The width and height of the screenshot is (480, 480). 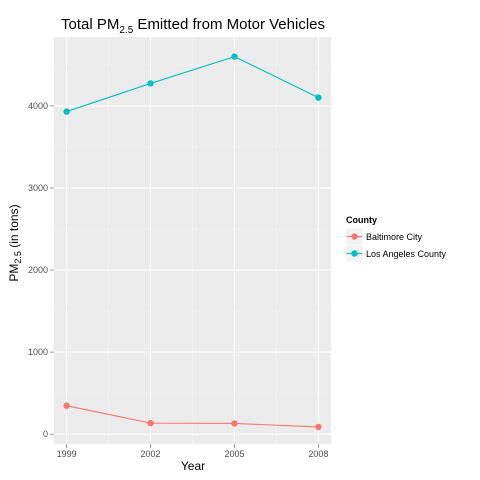 I want to click on chart-title: Total PM2.5 Emitted from Motor Vehicles, so click(x=193, y=26).